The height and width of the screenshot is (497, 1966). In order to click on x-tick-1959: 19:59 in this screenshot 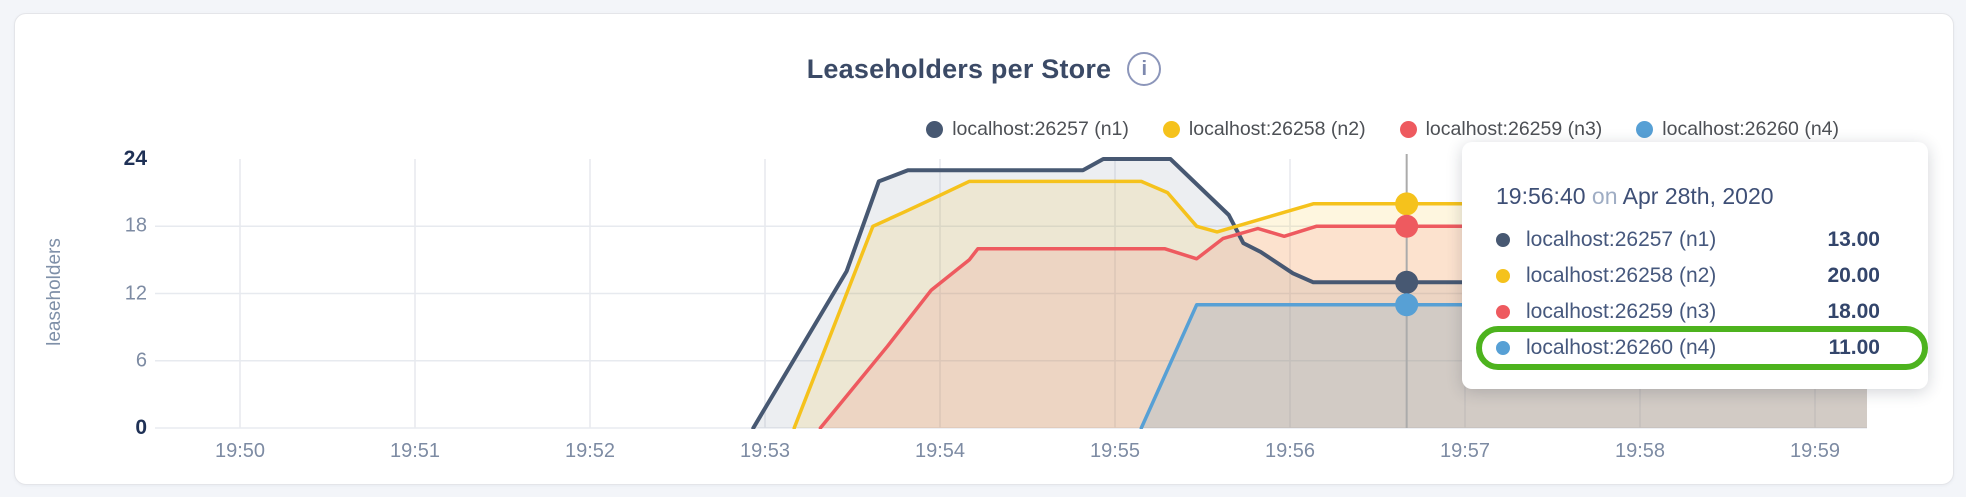, I will do `click(1815, 451)`.